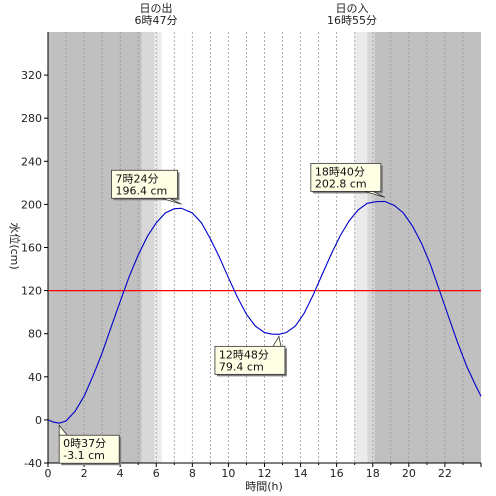  I want to click on callout-value: 79.4 cm, so click(241, 366).